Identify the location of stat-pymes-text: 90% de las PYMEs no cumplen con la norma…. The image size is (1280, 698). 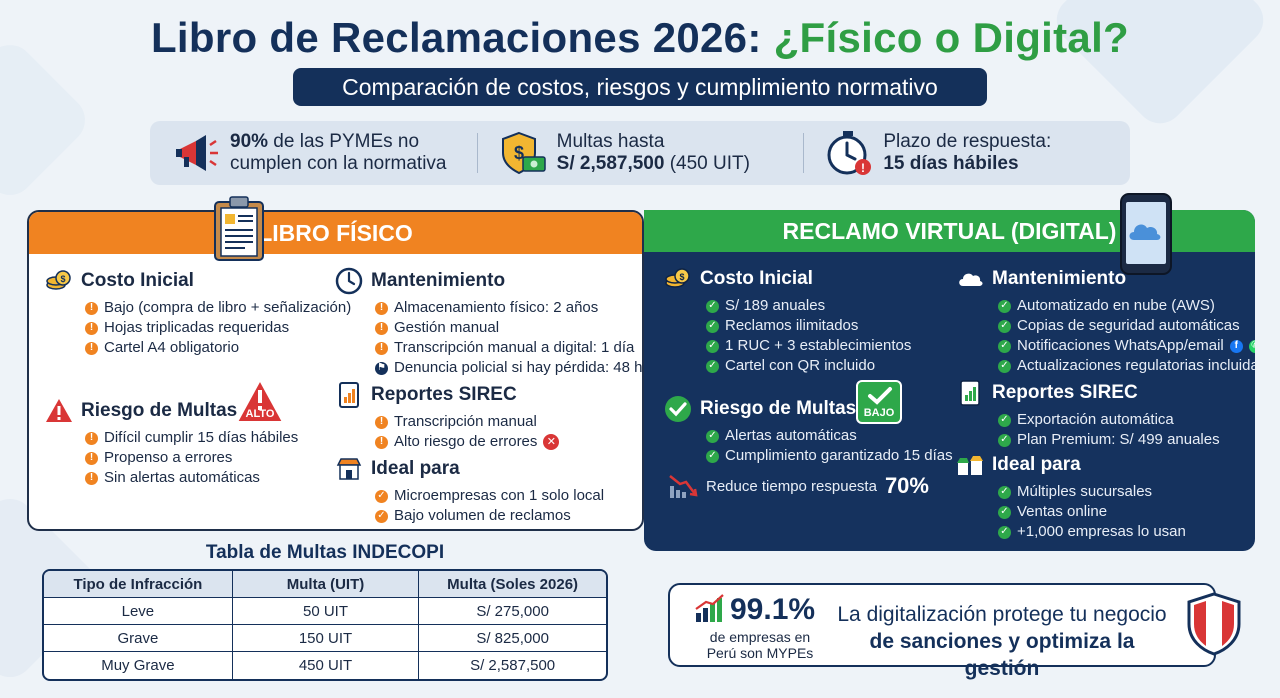
(338, 153).